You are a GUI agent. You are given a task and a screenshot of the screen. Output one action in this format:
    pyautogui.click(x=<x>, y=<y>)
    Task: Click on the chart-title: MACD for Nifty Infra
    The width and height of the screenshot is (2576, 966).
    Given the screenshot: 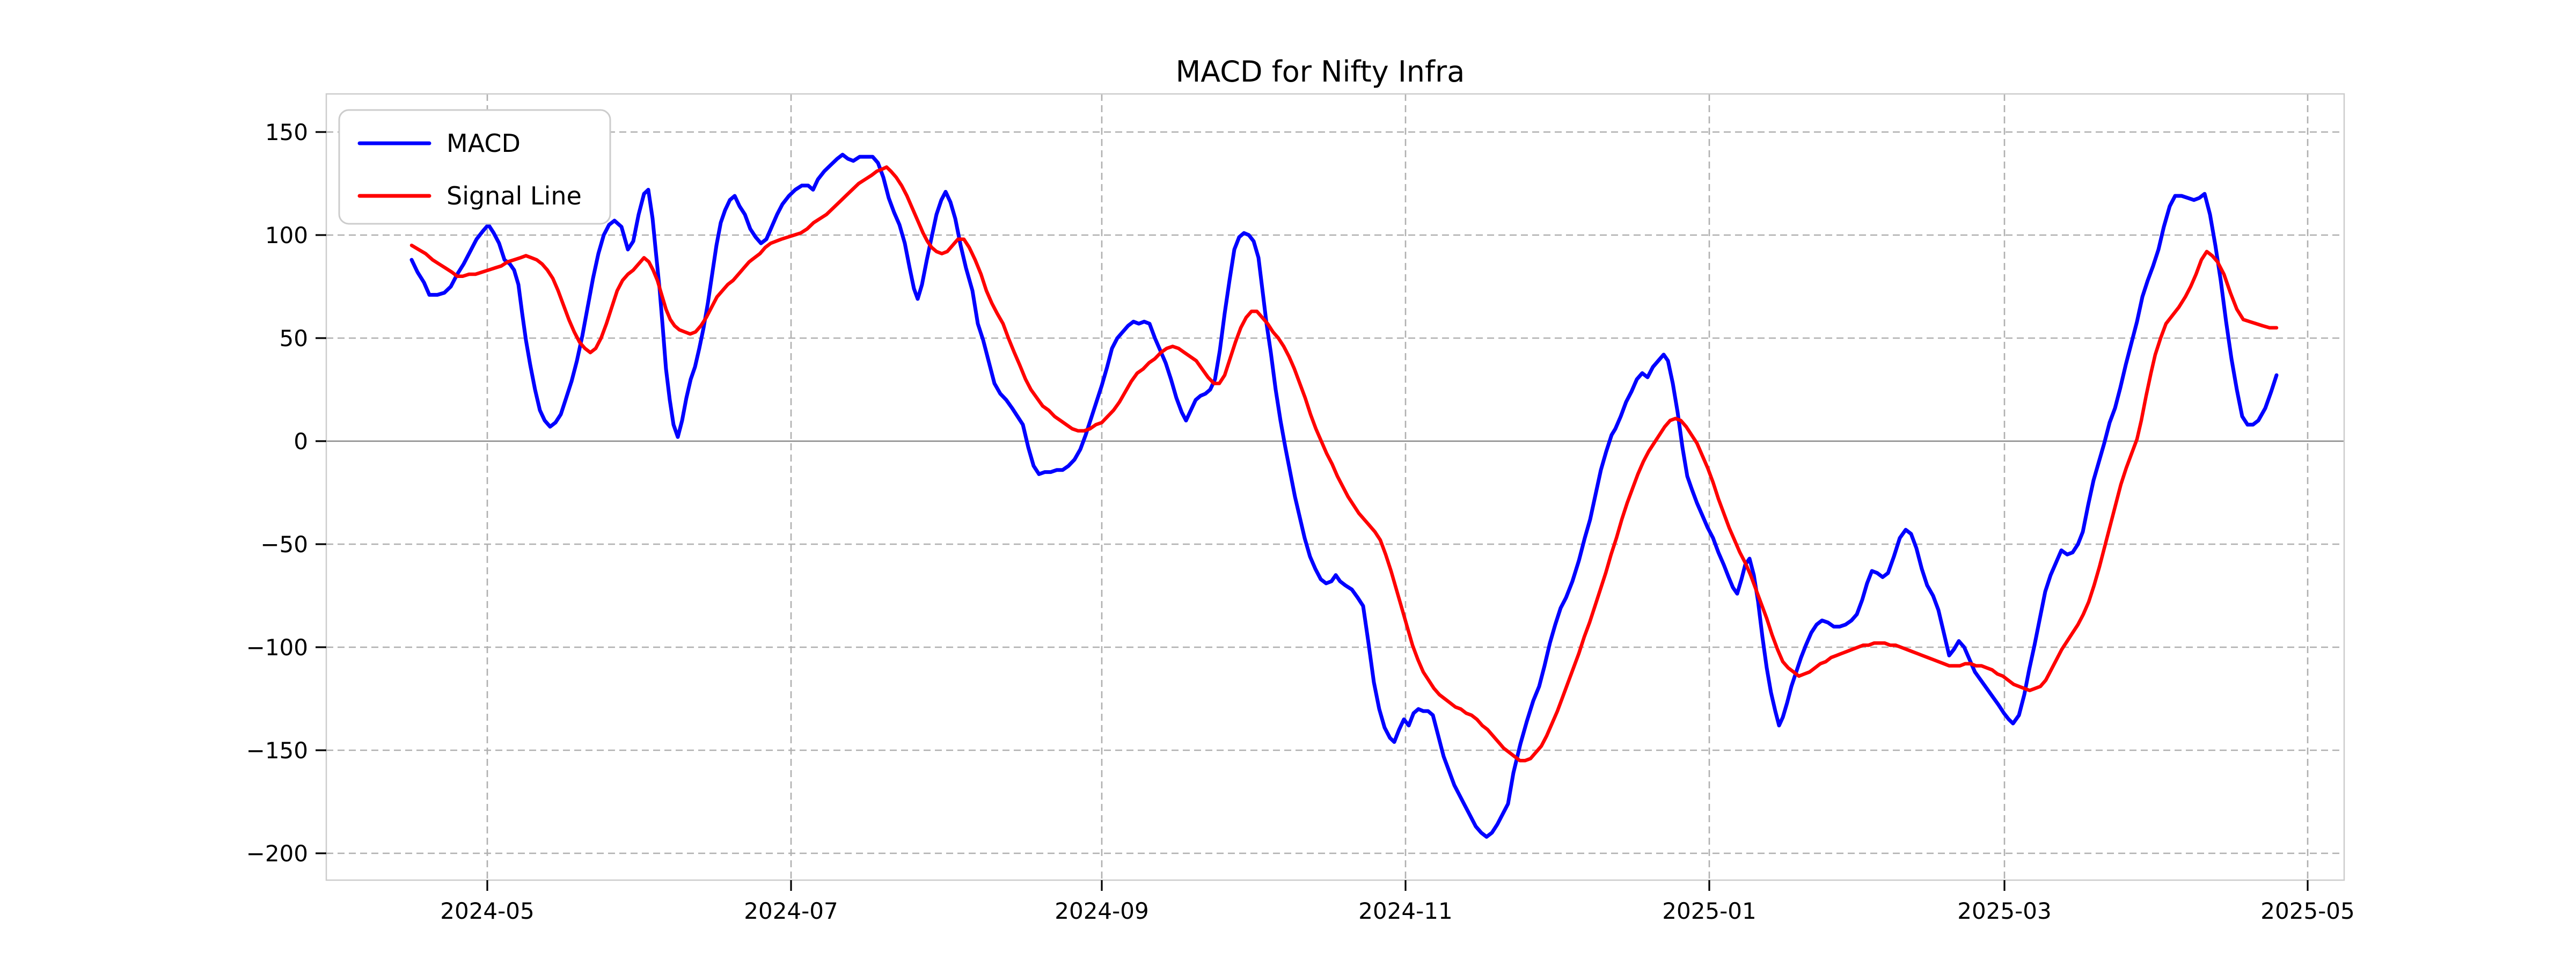 What is the action you would take?
    pyautogui.click(x=1320, y=72)
    